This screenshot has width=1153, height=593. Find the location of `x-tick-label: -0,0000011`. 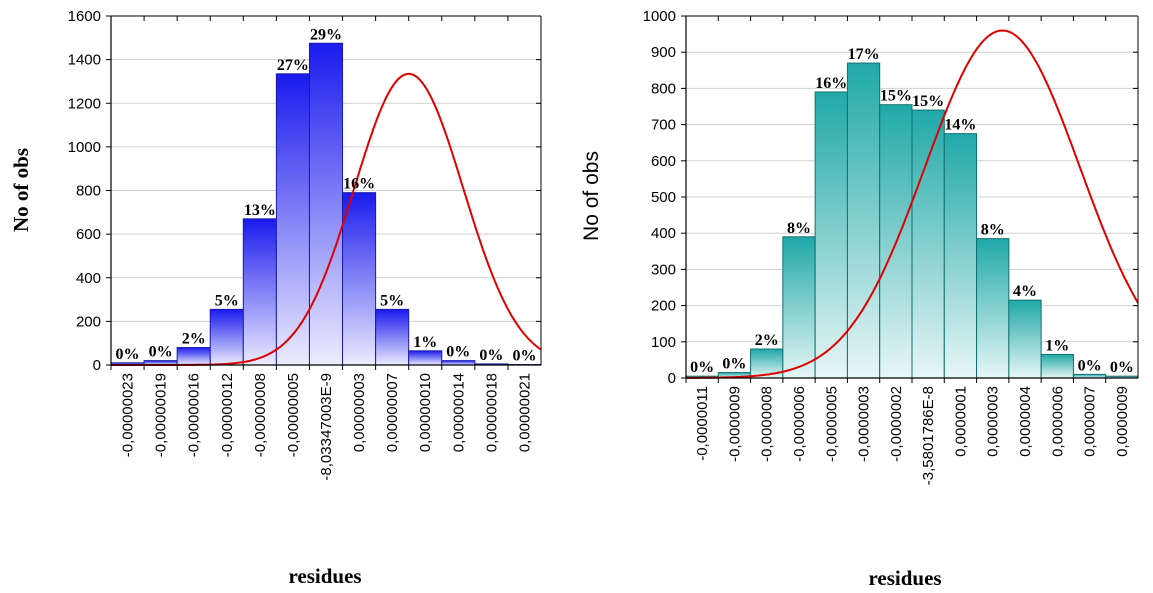

x-tick-label: -0,0000011 is located at coordinates (702, 423).